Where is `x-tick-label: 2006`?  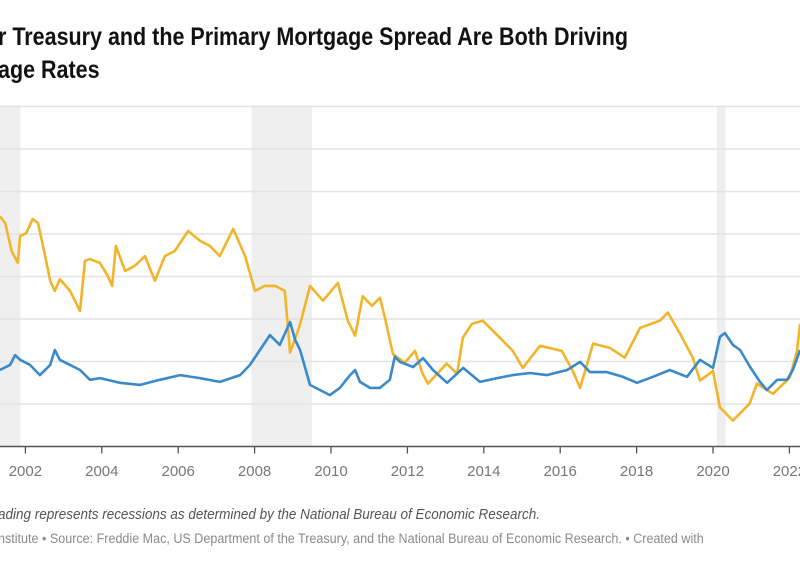 x-tick-label: 2006 is located at coordinates (178, 471).